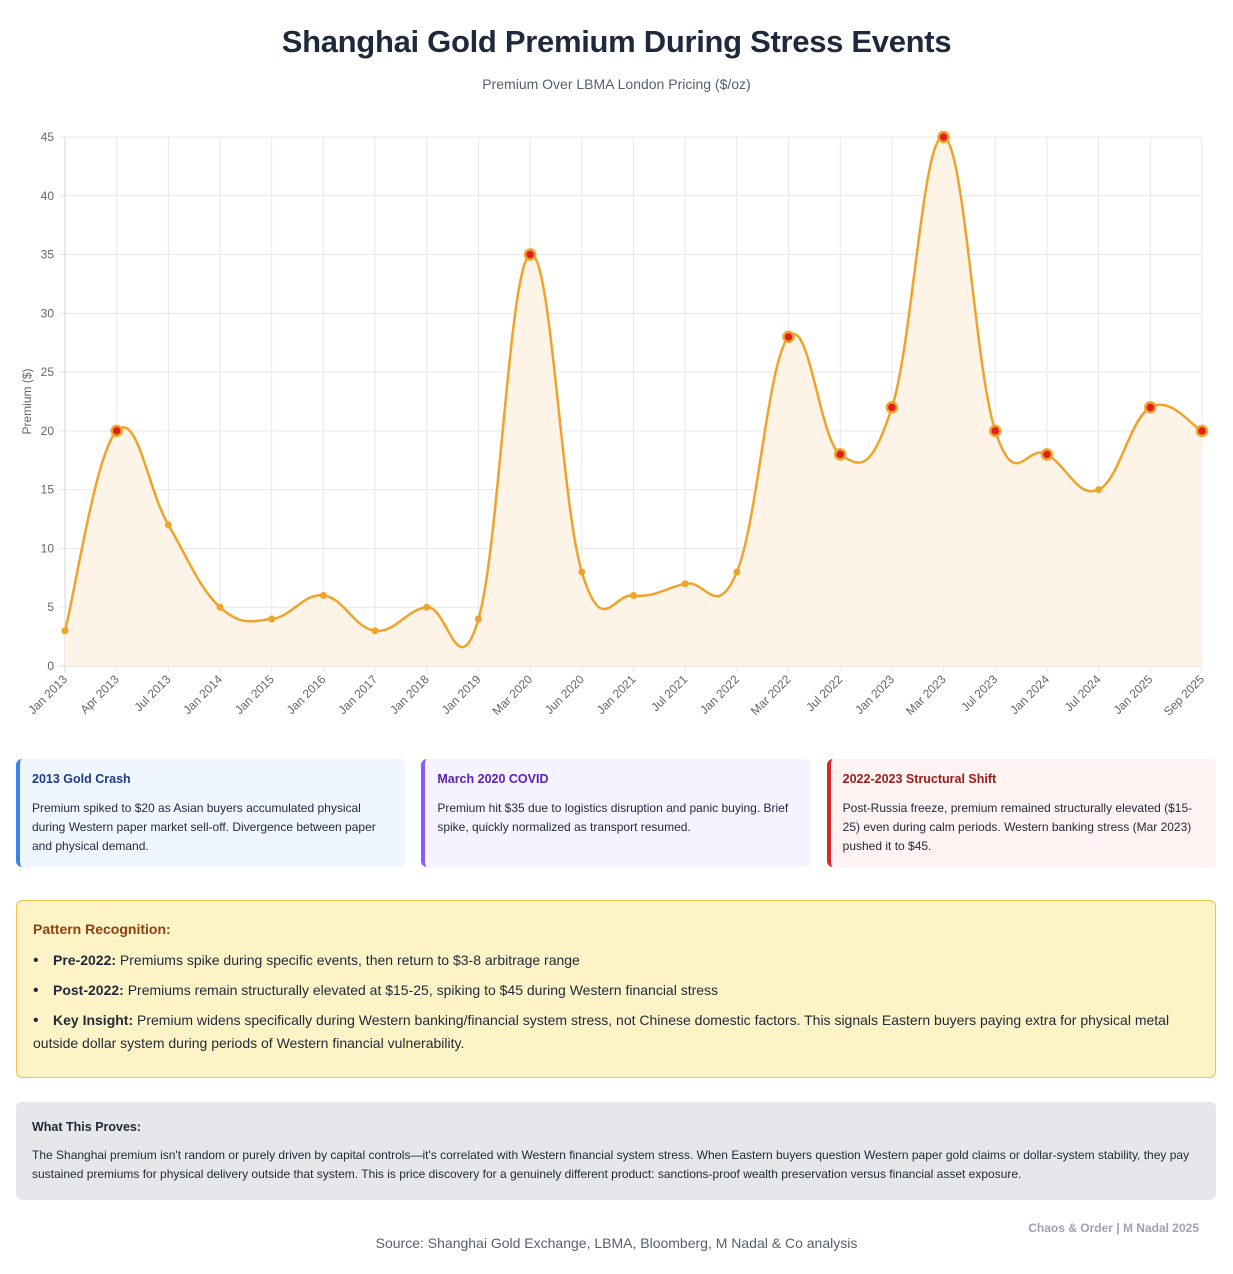 The image size is (1233, 1274). What do you see at coordinates (1029, 694) in the screenshot?
I see `x-tick-label: Jan 2024` at bounding box center [1029, 694].